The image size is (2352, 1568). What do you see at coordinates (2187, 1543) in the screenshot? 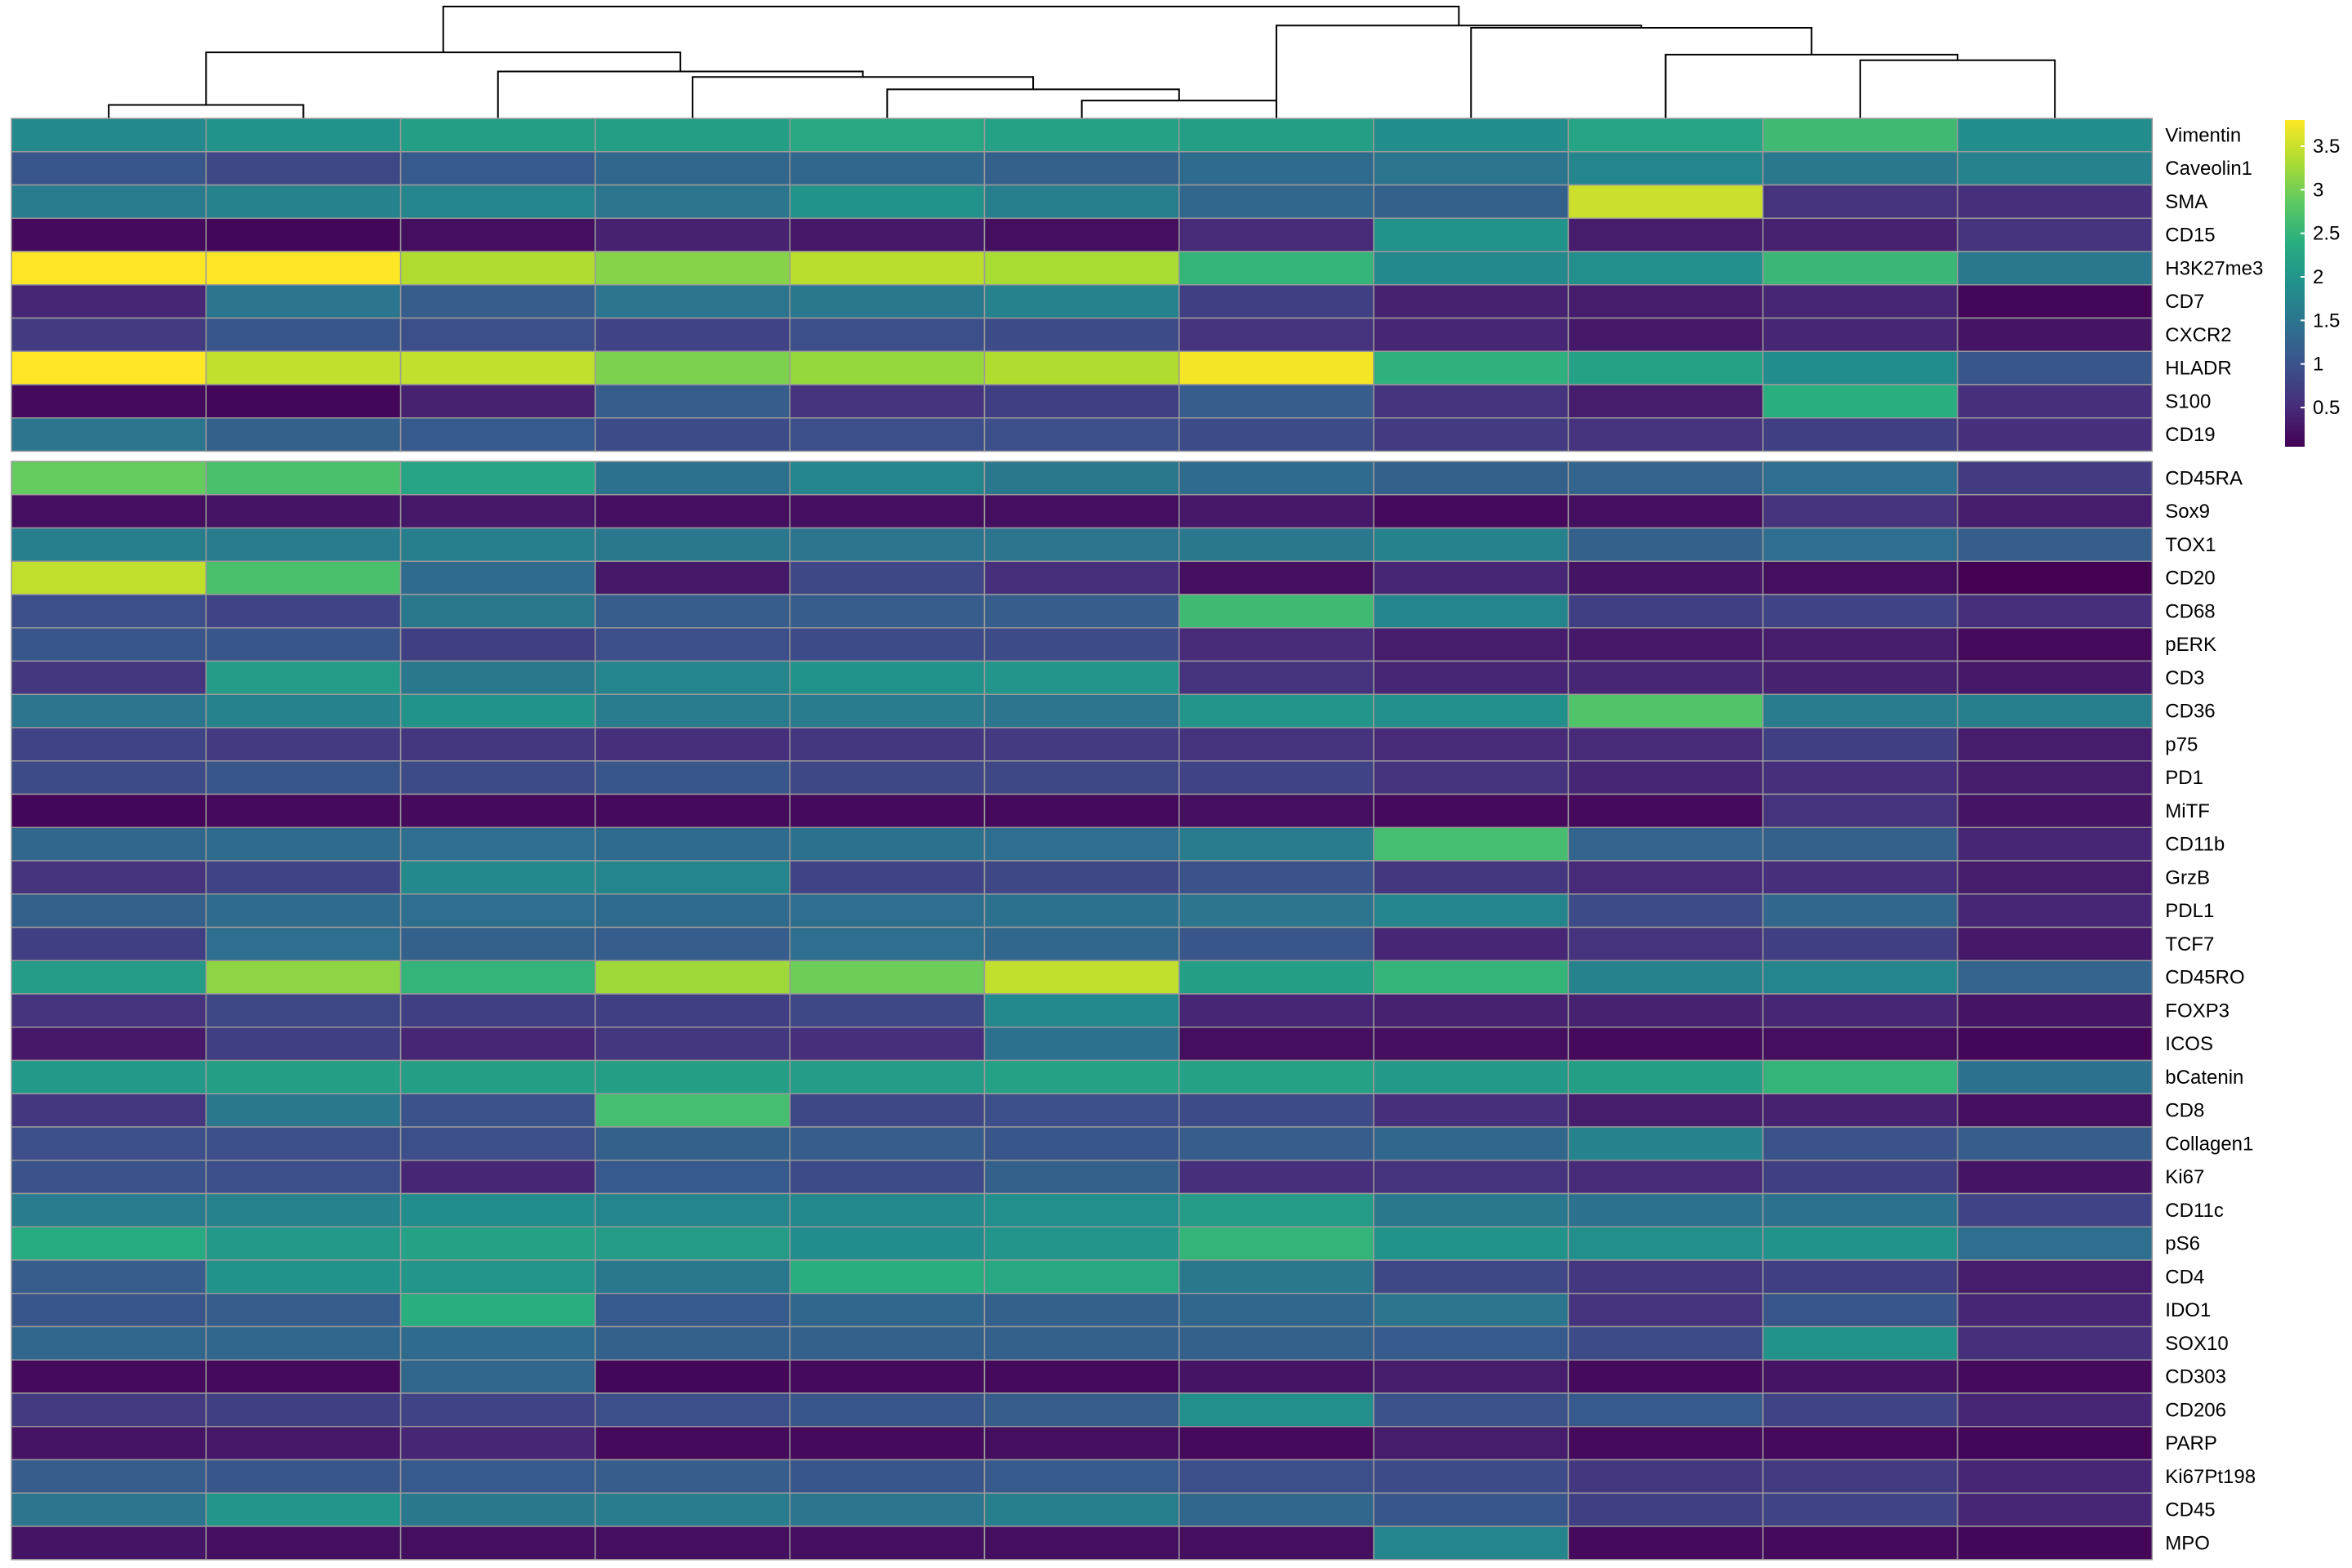
I see `row-label-mpo: MPO` at bounding box center [2187, 1543].